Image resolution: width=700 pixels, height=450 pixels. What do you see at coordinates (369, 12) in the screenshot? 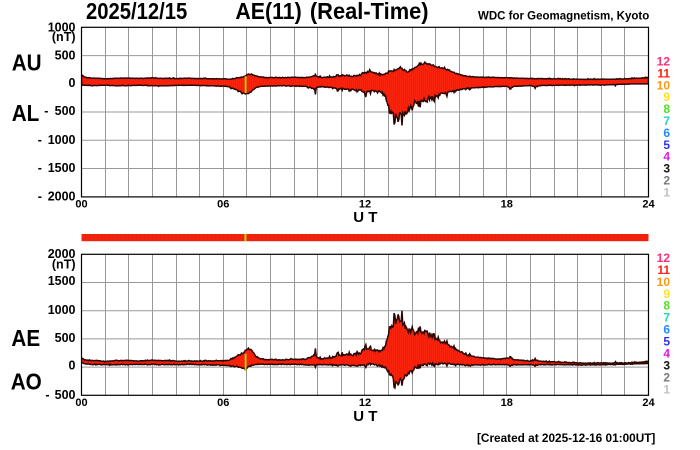
I see `svg-text: (Real-Time)` at bounding box center [369, 12].